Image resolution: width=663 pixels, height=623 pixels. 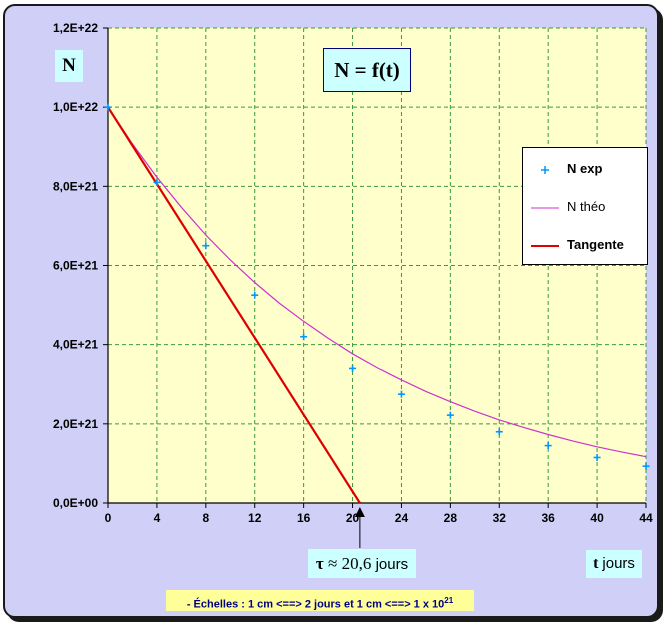 What do you see at coordinates (108, 518) in the screenshot?
I see `x-tick-label: 0` at bounding box center [108, 518].